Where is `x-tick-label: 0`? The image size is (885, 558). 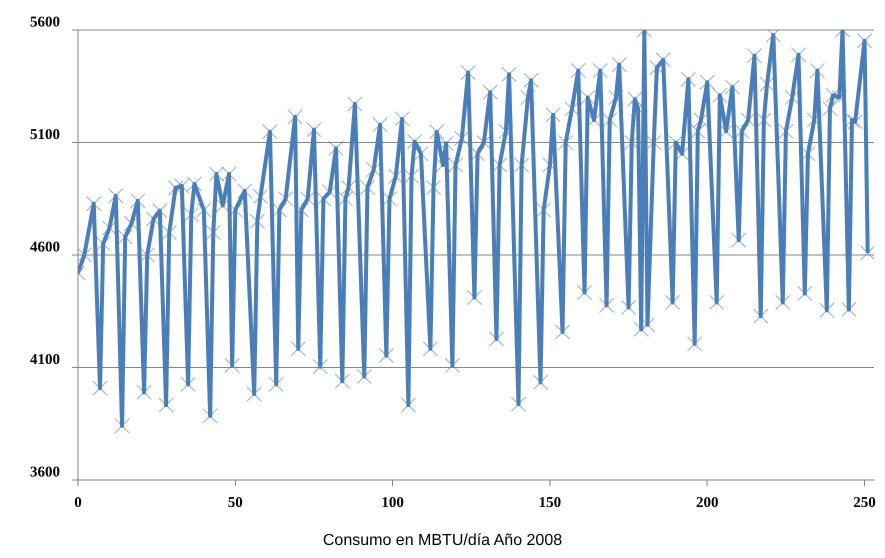 x-tick-label: 0 is located at coordinates (78, 502).